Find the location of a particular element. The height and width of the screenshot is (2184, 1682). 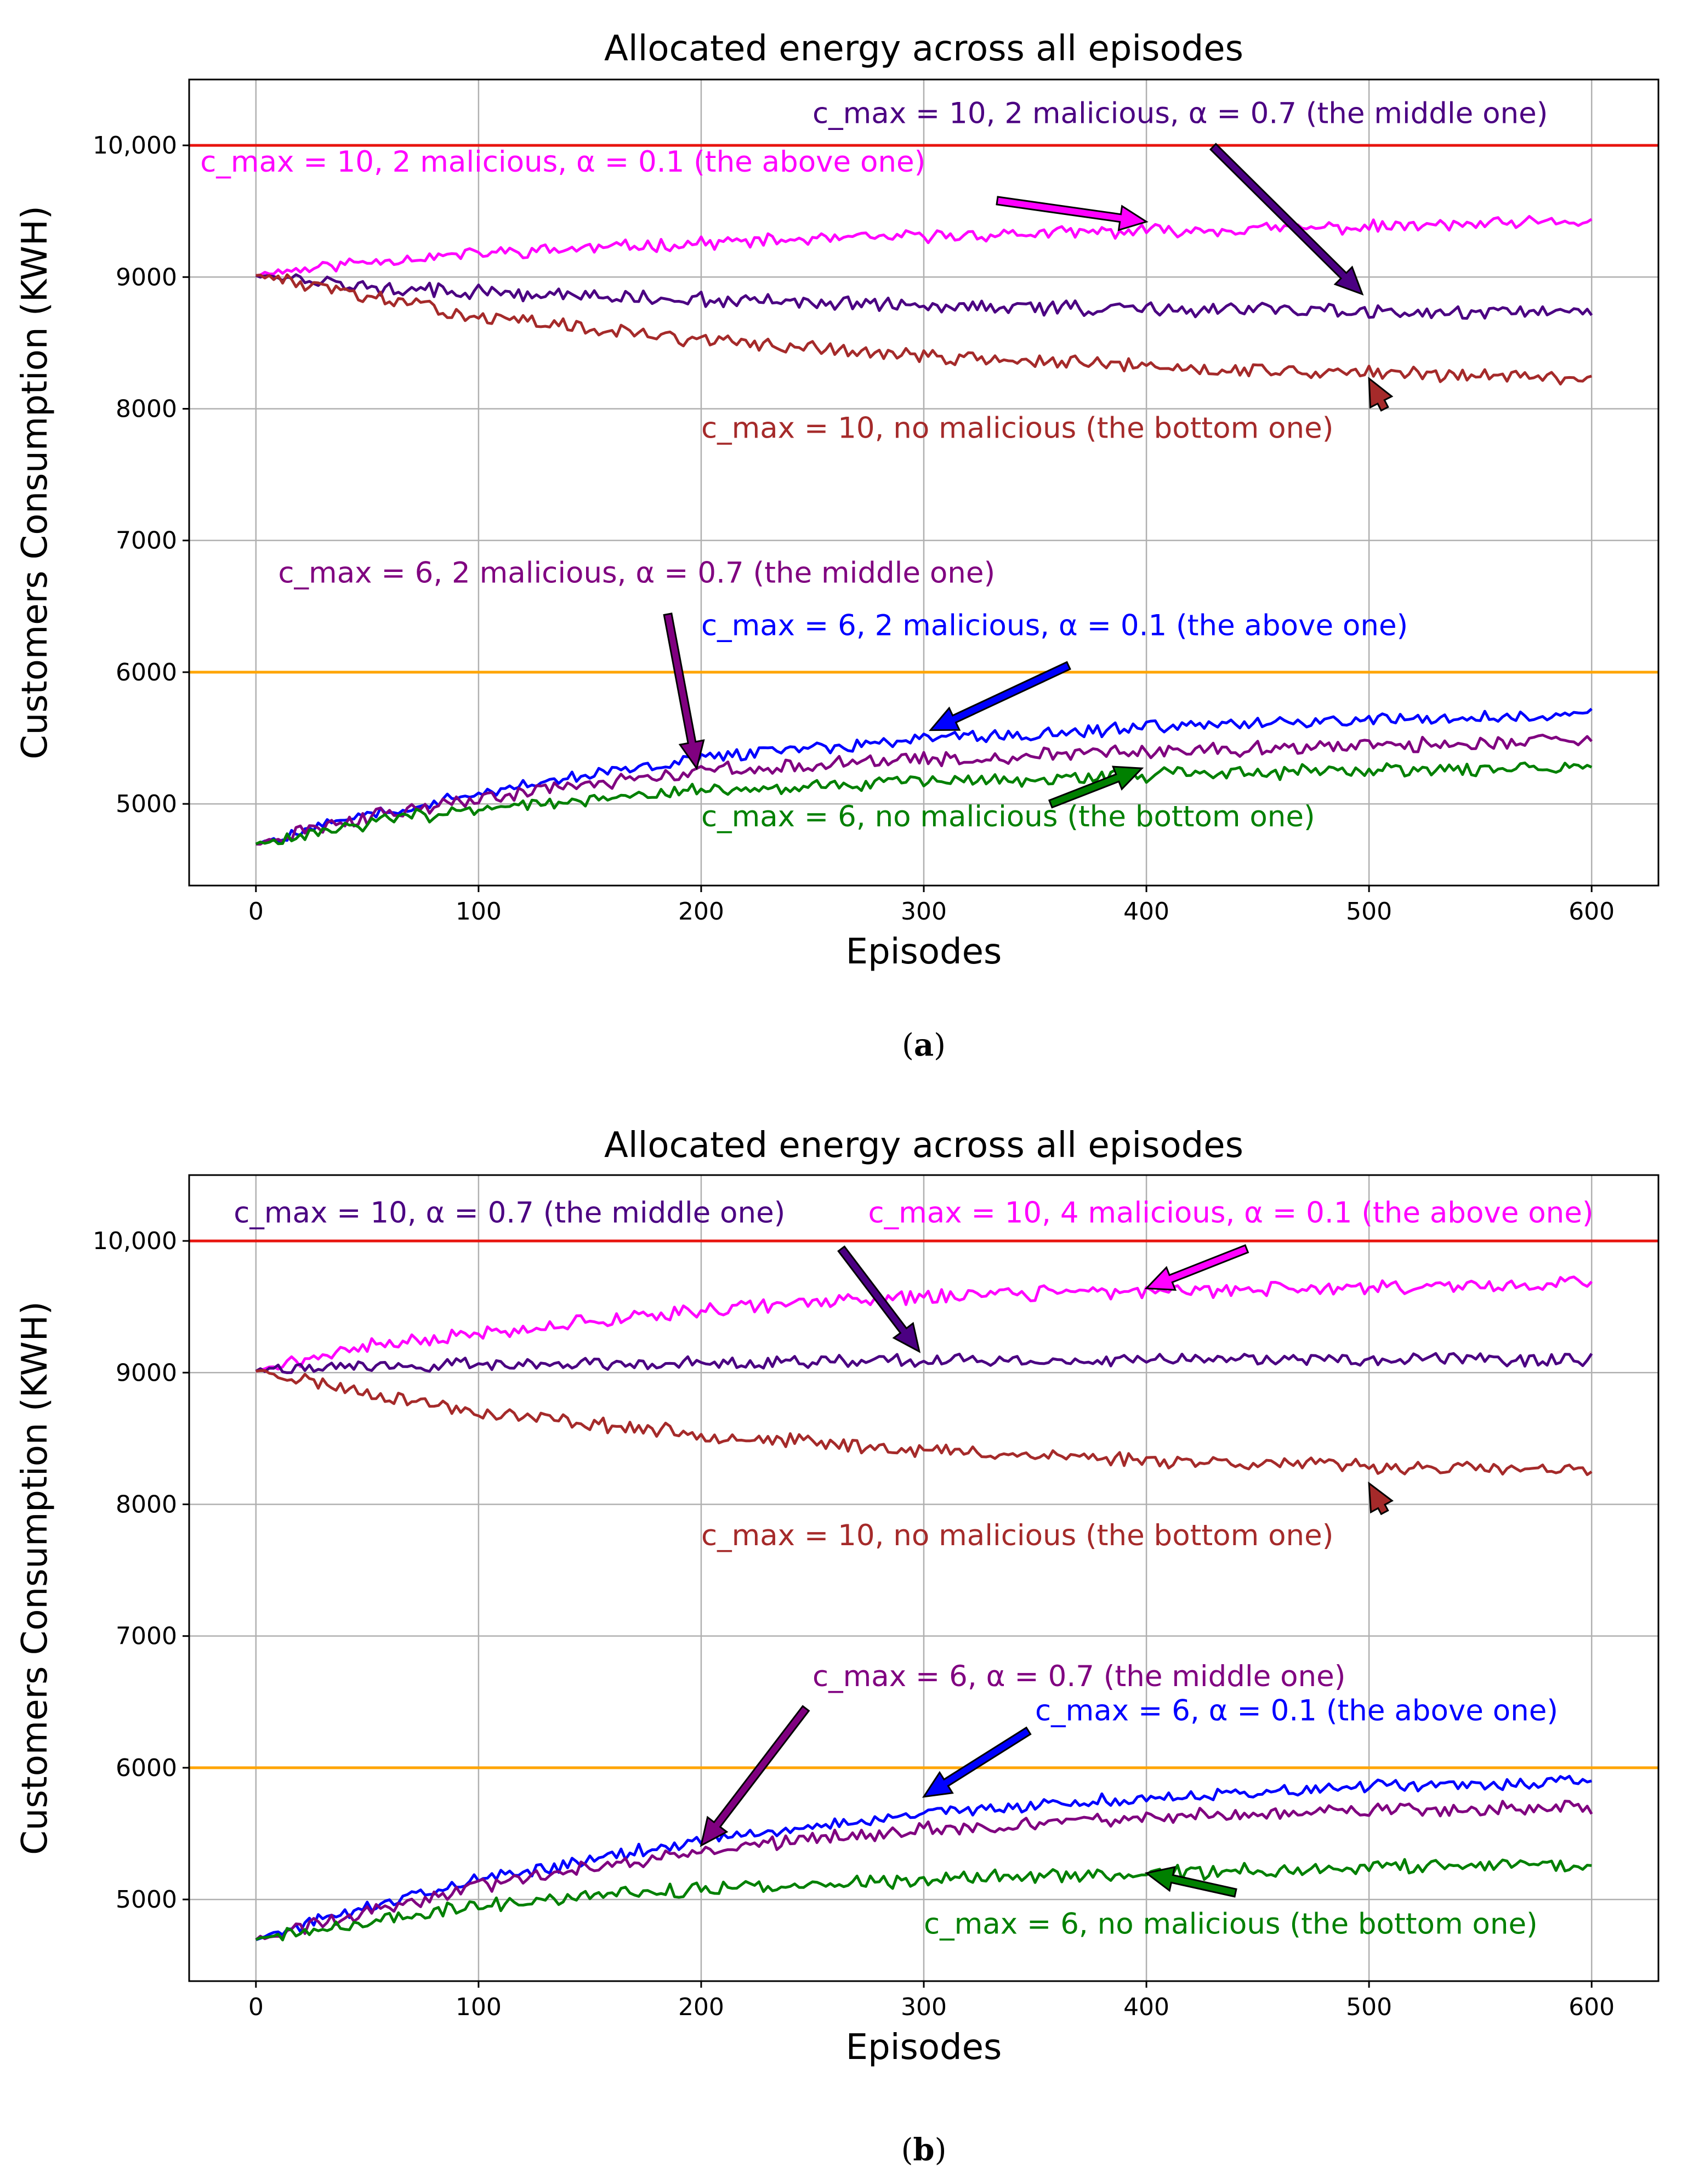

caption-letter: a is located at coordinates (924, 1045).